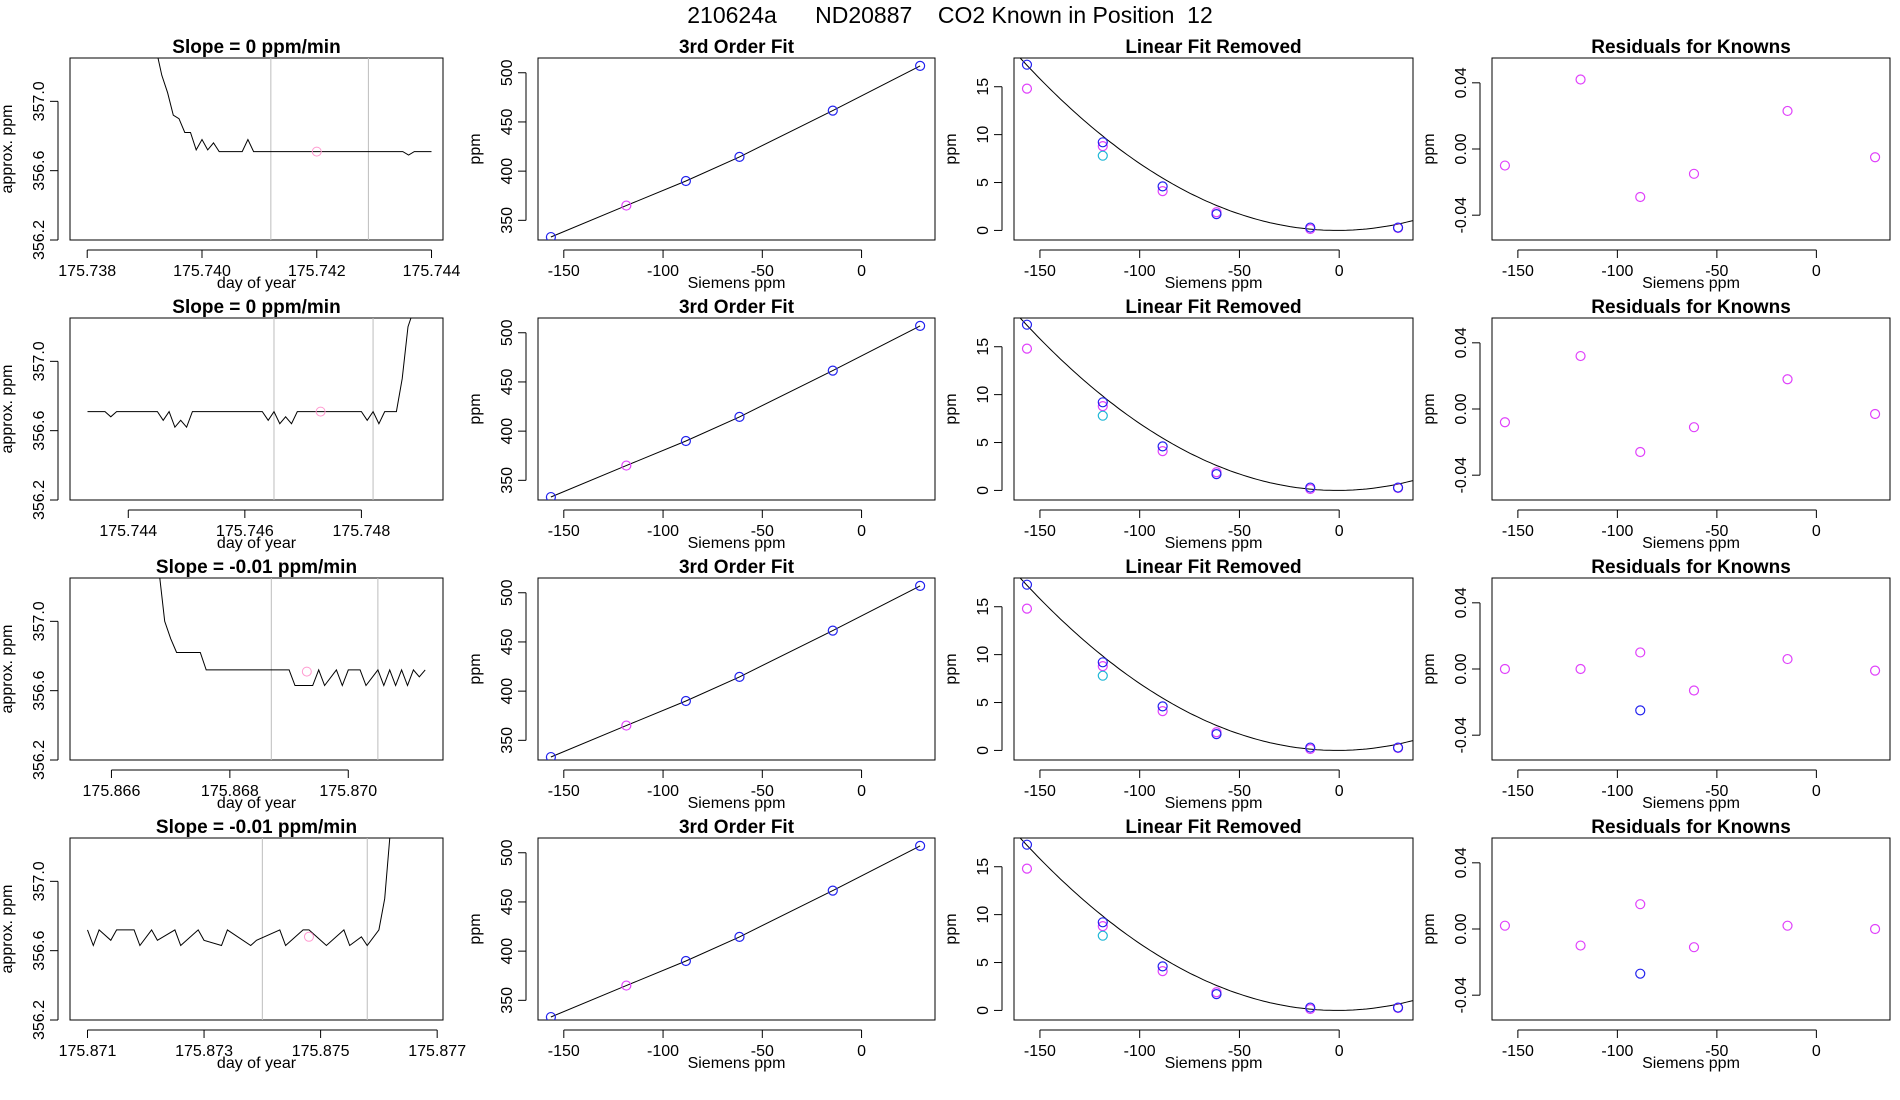  I want to click on x-tick-label: 175.875, so click(321, 1051).